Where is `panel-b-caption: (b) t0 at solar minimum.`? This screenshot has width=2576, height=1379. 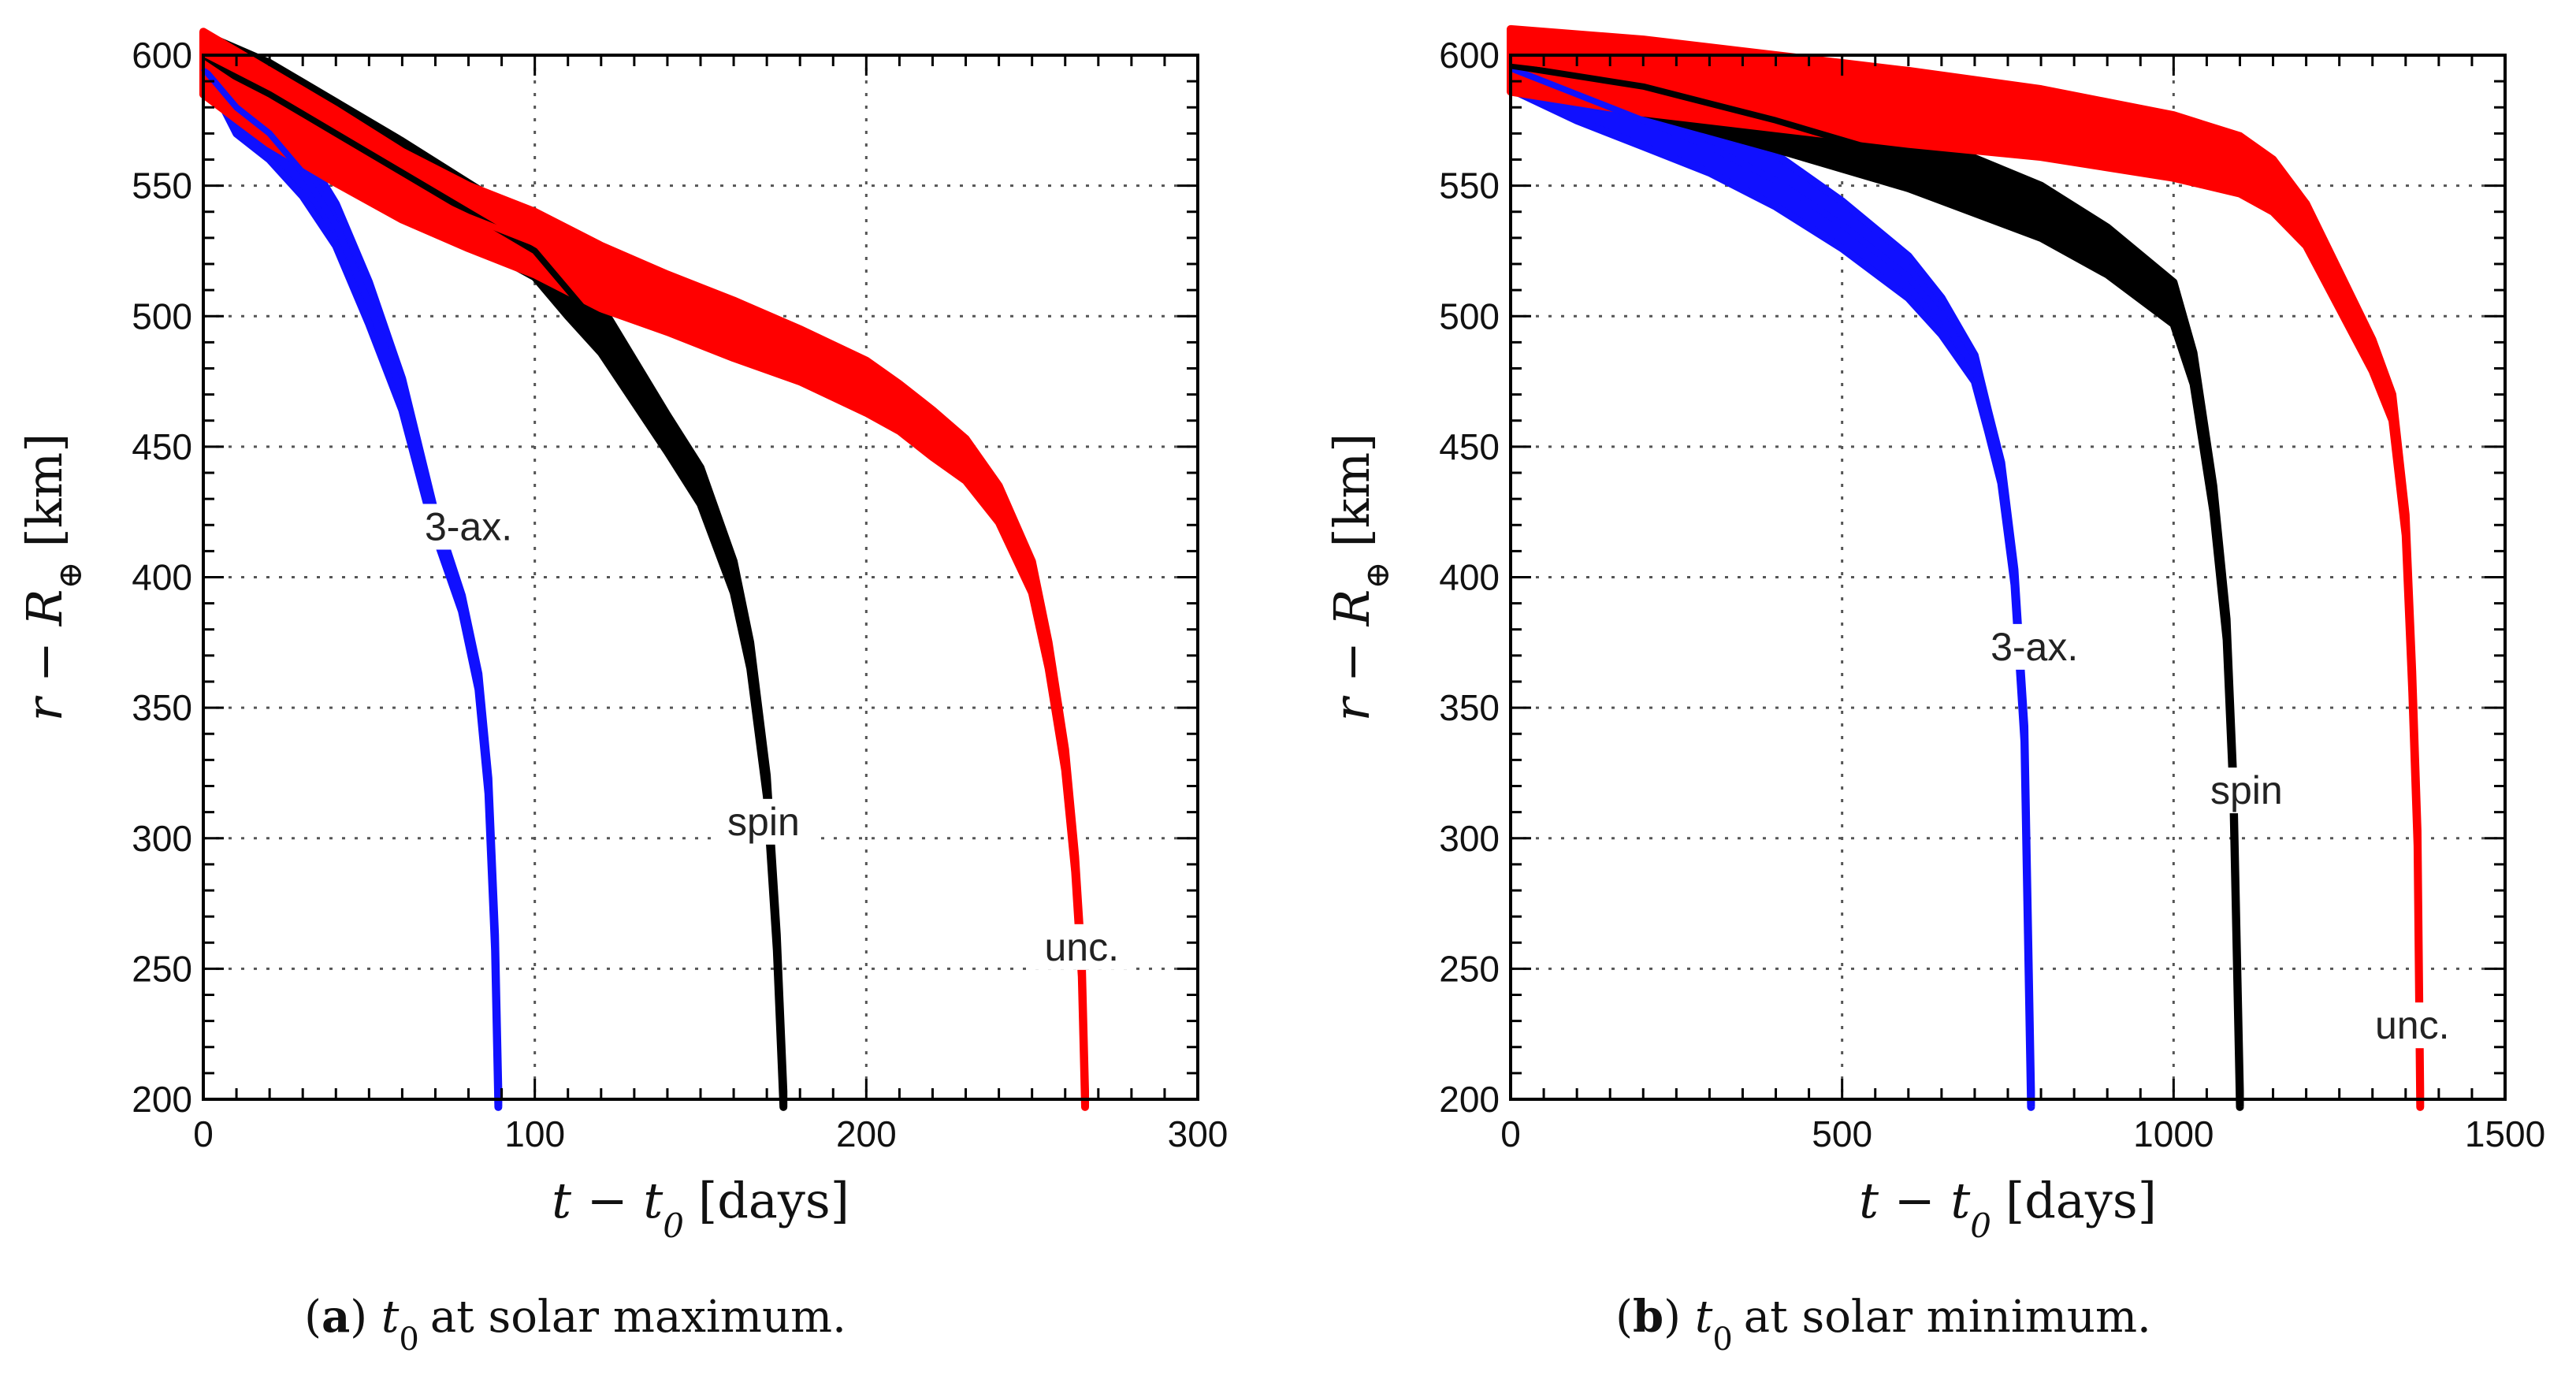 panel-b-caption: (b) t0 at solar minimum. is located at coordinates (1883, 1325).